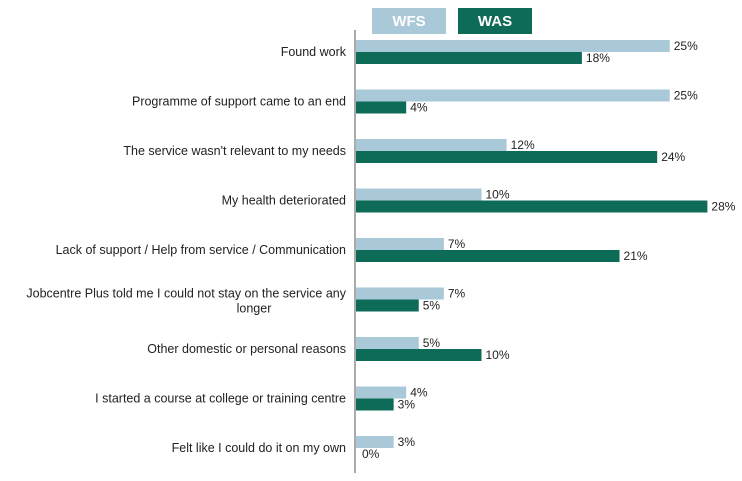 This screenshot has width=742, height=481. Describe the element at coordinates (239, 102) in the screenshot. I see `category-label: Programme of support came to an end` at that location.